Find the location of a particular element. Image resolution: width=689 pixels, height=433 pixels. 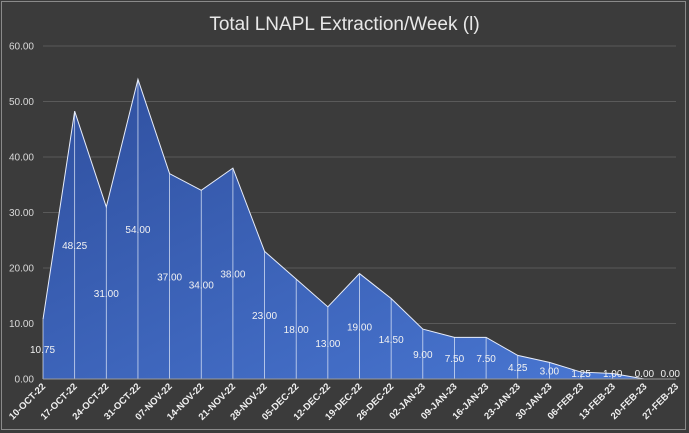

y-tick-label: 0.00 is located at coordinates (25, 380).